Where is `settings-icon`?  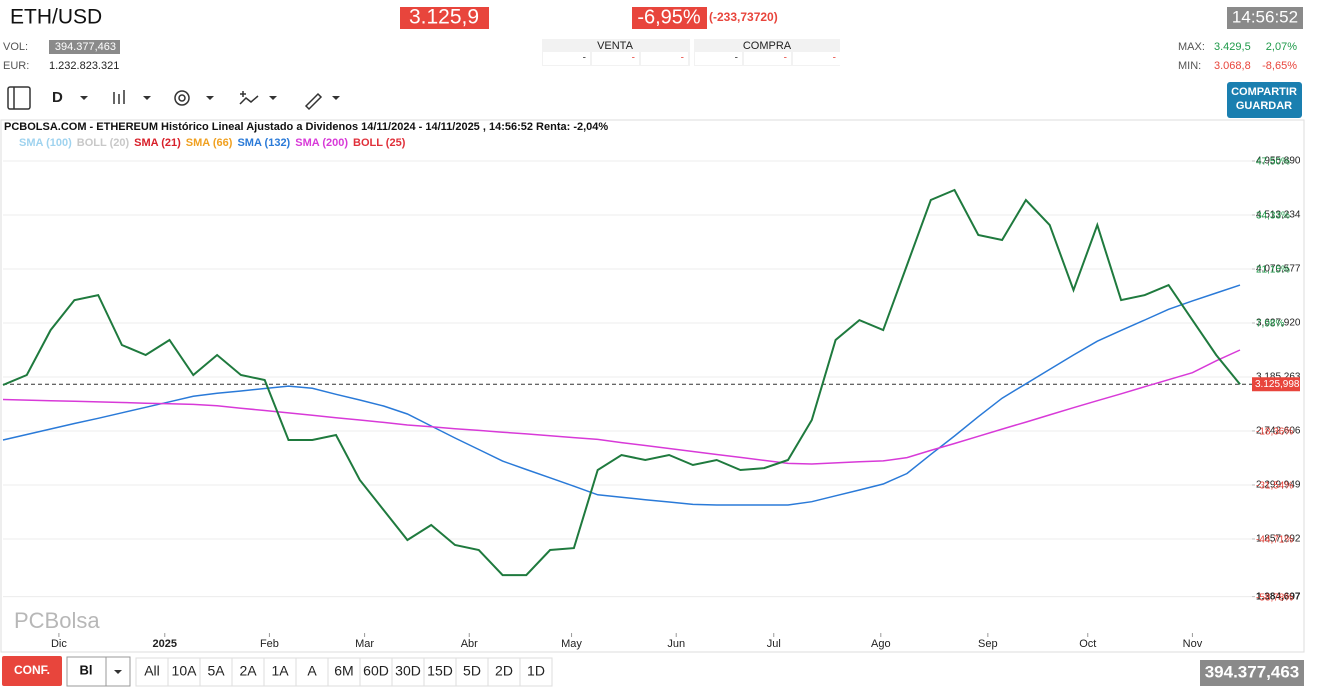
settings-icon is located at coordinates (182, 98).